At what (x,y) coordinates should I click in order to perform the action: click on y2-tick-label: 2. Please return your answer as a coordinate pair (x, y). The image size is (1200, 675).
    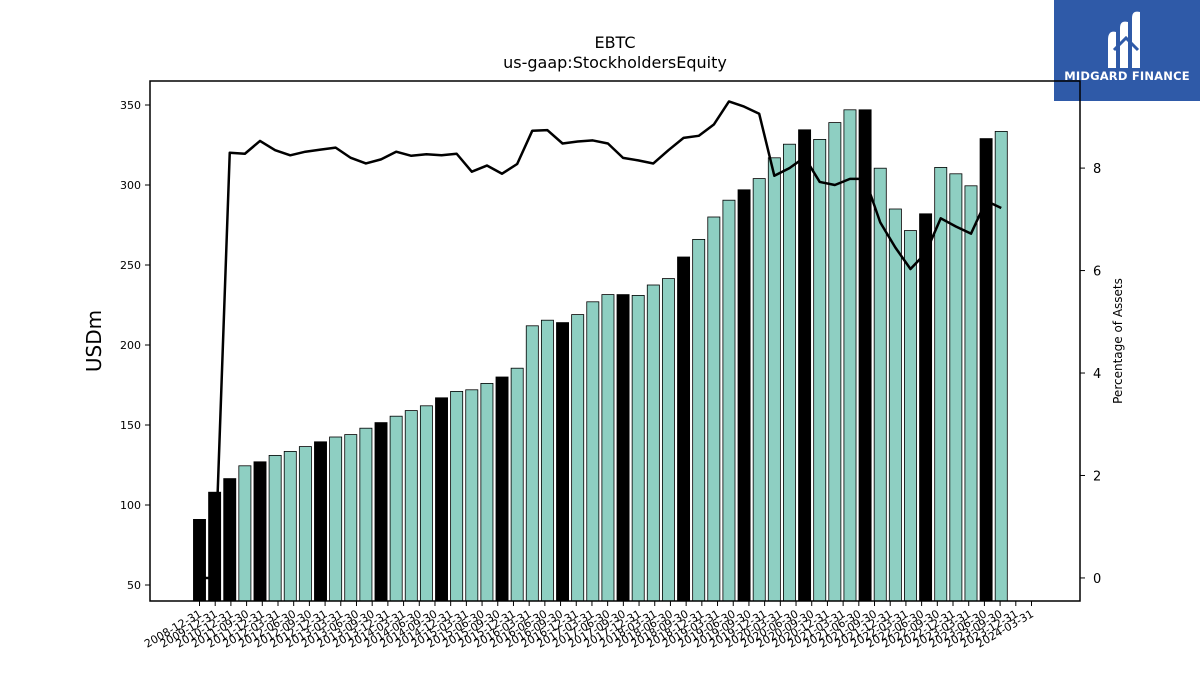
    Looking at the image, I should click on (1097, 476).